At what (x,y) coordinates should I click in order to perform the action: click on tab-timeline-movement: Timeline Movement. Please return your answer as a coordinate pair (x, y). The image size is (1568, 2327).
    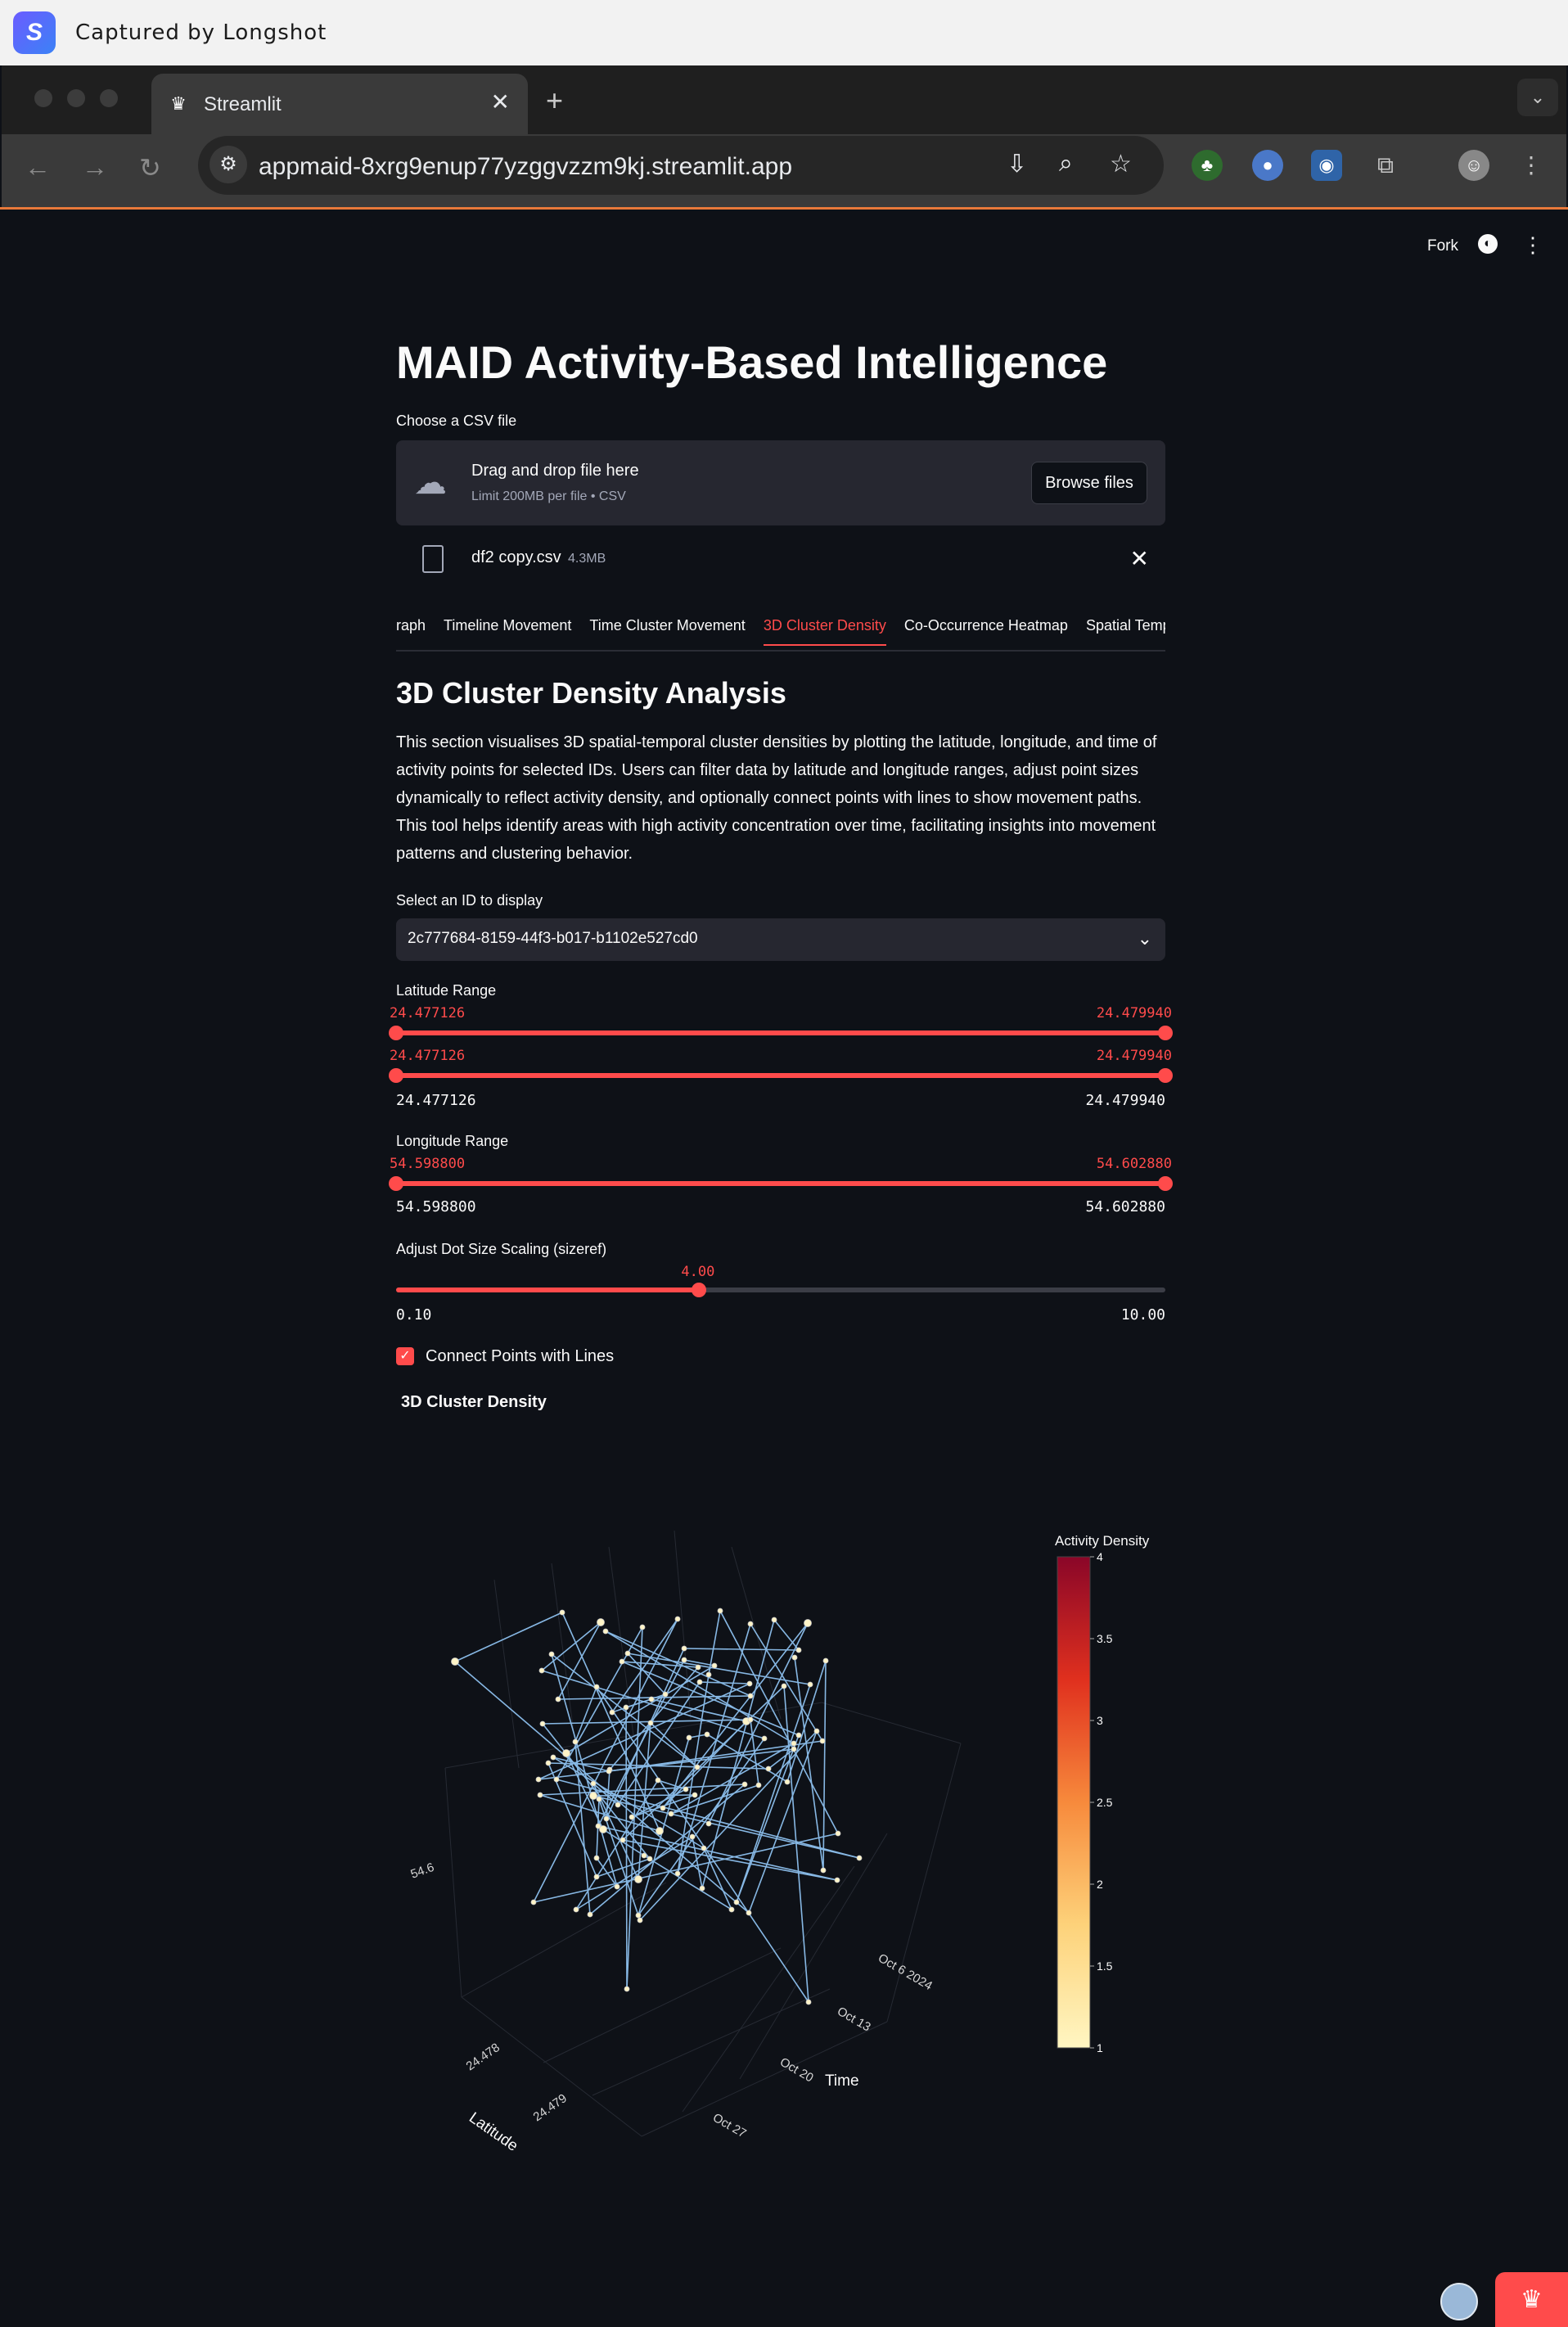
    Looking at the image, I should click on (508, 625).